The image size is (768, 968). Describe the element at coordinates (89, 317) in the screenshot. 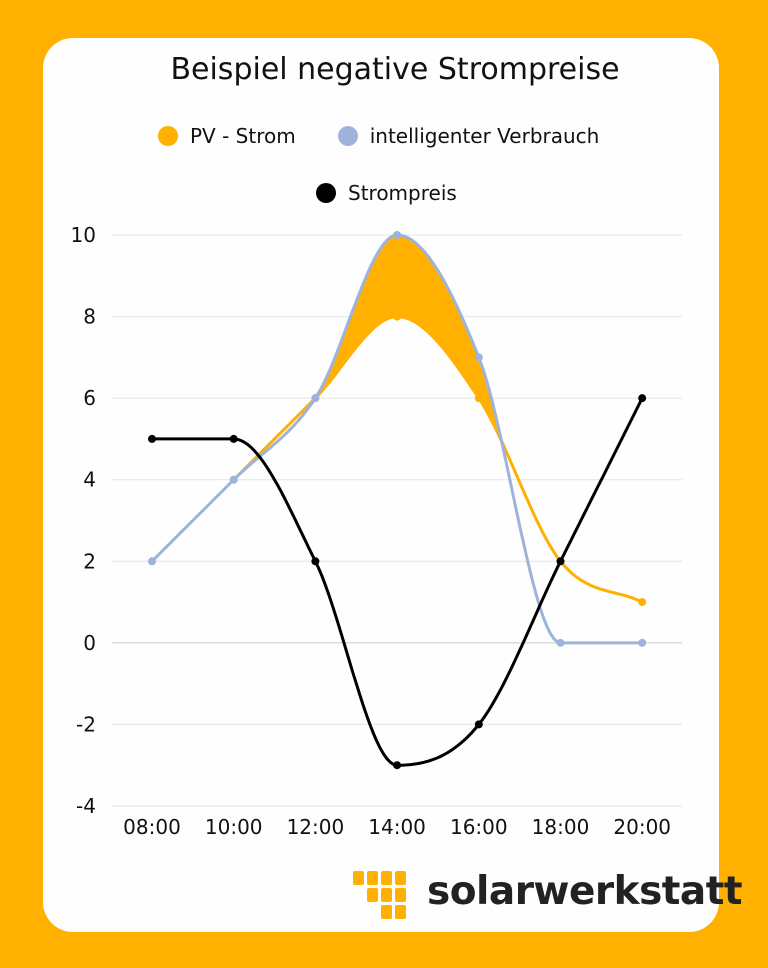

I see `y-tick-label: 8` at that location.